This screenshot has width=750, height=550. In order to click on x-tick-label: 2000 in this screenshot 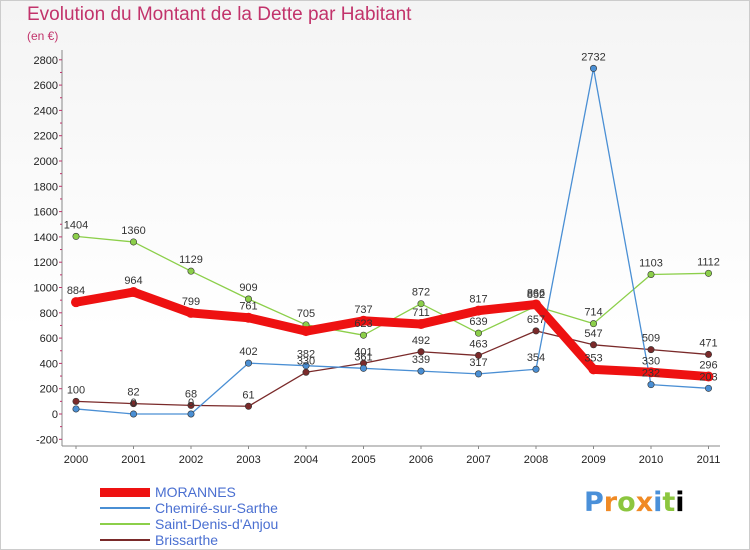, I will do `click(76, 460)`.